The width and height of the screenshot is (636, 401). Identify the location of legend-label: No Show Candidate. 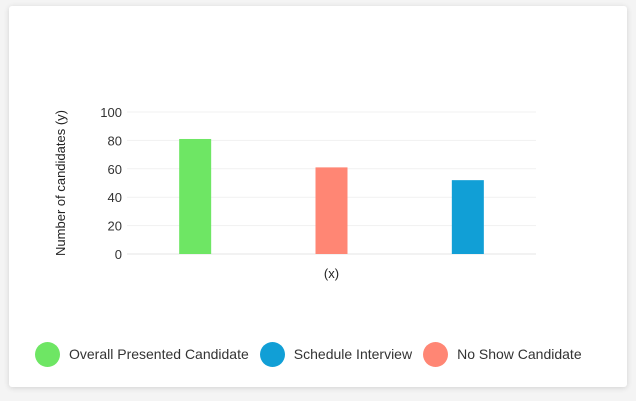
(519, 354).